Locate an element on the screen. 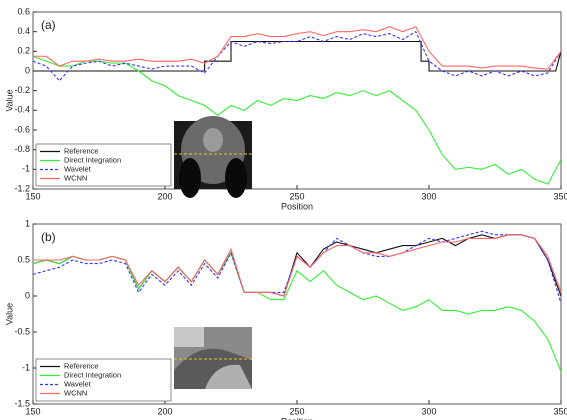  y-tick-label: 0.6 is located at coordinates (23, 11).